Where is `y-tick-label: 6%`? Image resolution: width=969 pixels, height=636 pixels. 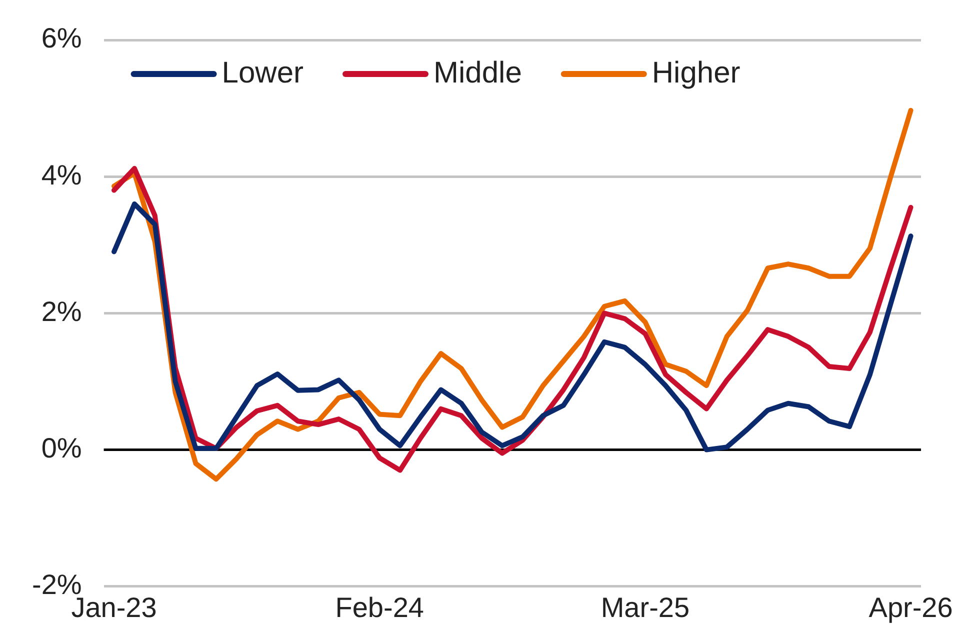 y-tick-label: 6% is located at coordinates (61, 38).